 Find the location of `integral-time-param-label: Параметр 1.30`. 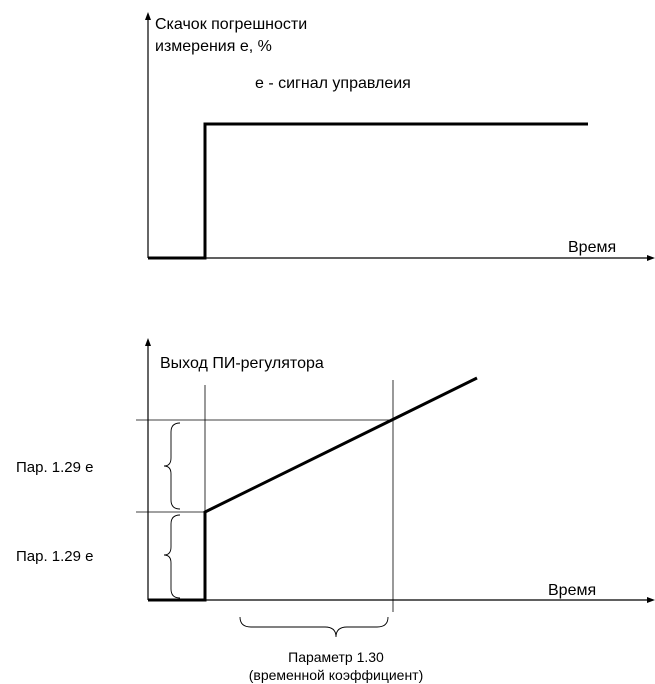

integral-time-param-label: Параметр 1.30 is located at coordinates (336, 657).